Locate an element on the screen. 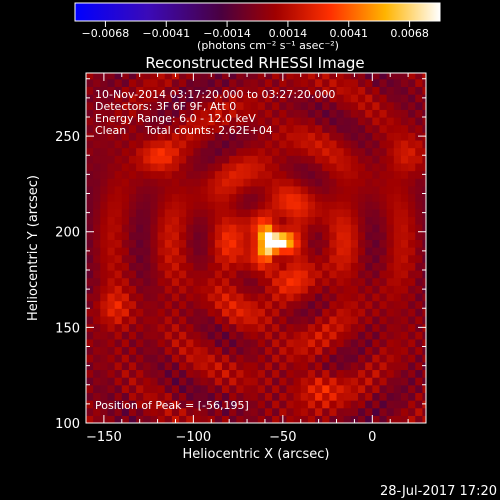 The width and height of the screenshot is (500, 500). colorbar-tick-label: −0.0014 is located at coordinates (227, 33).